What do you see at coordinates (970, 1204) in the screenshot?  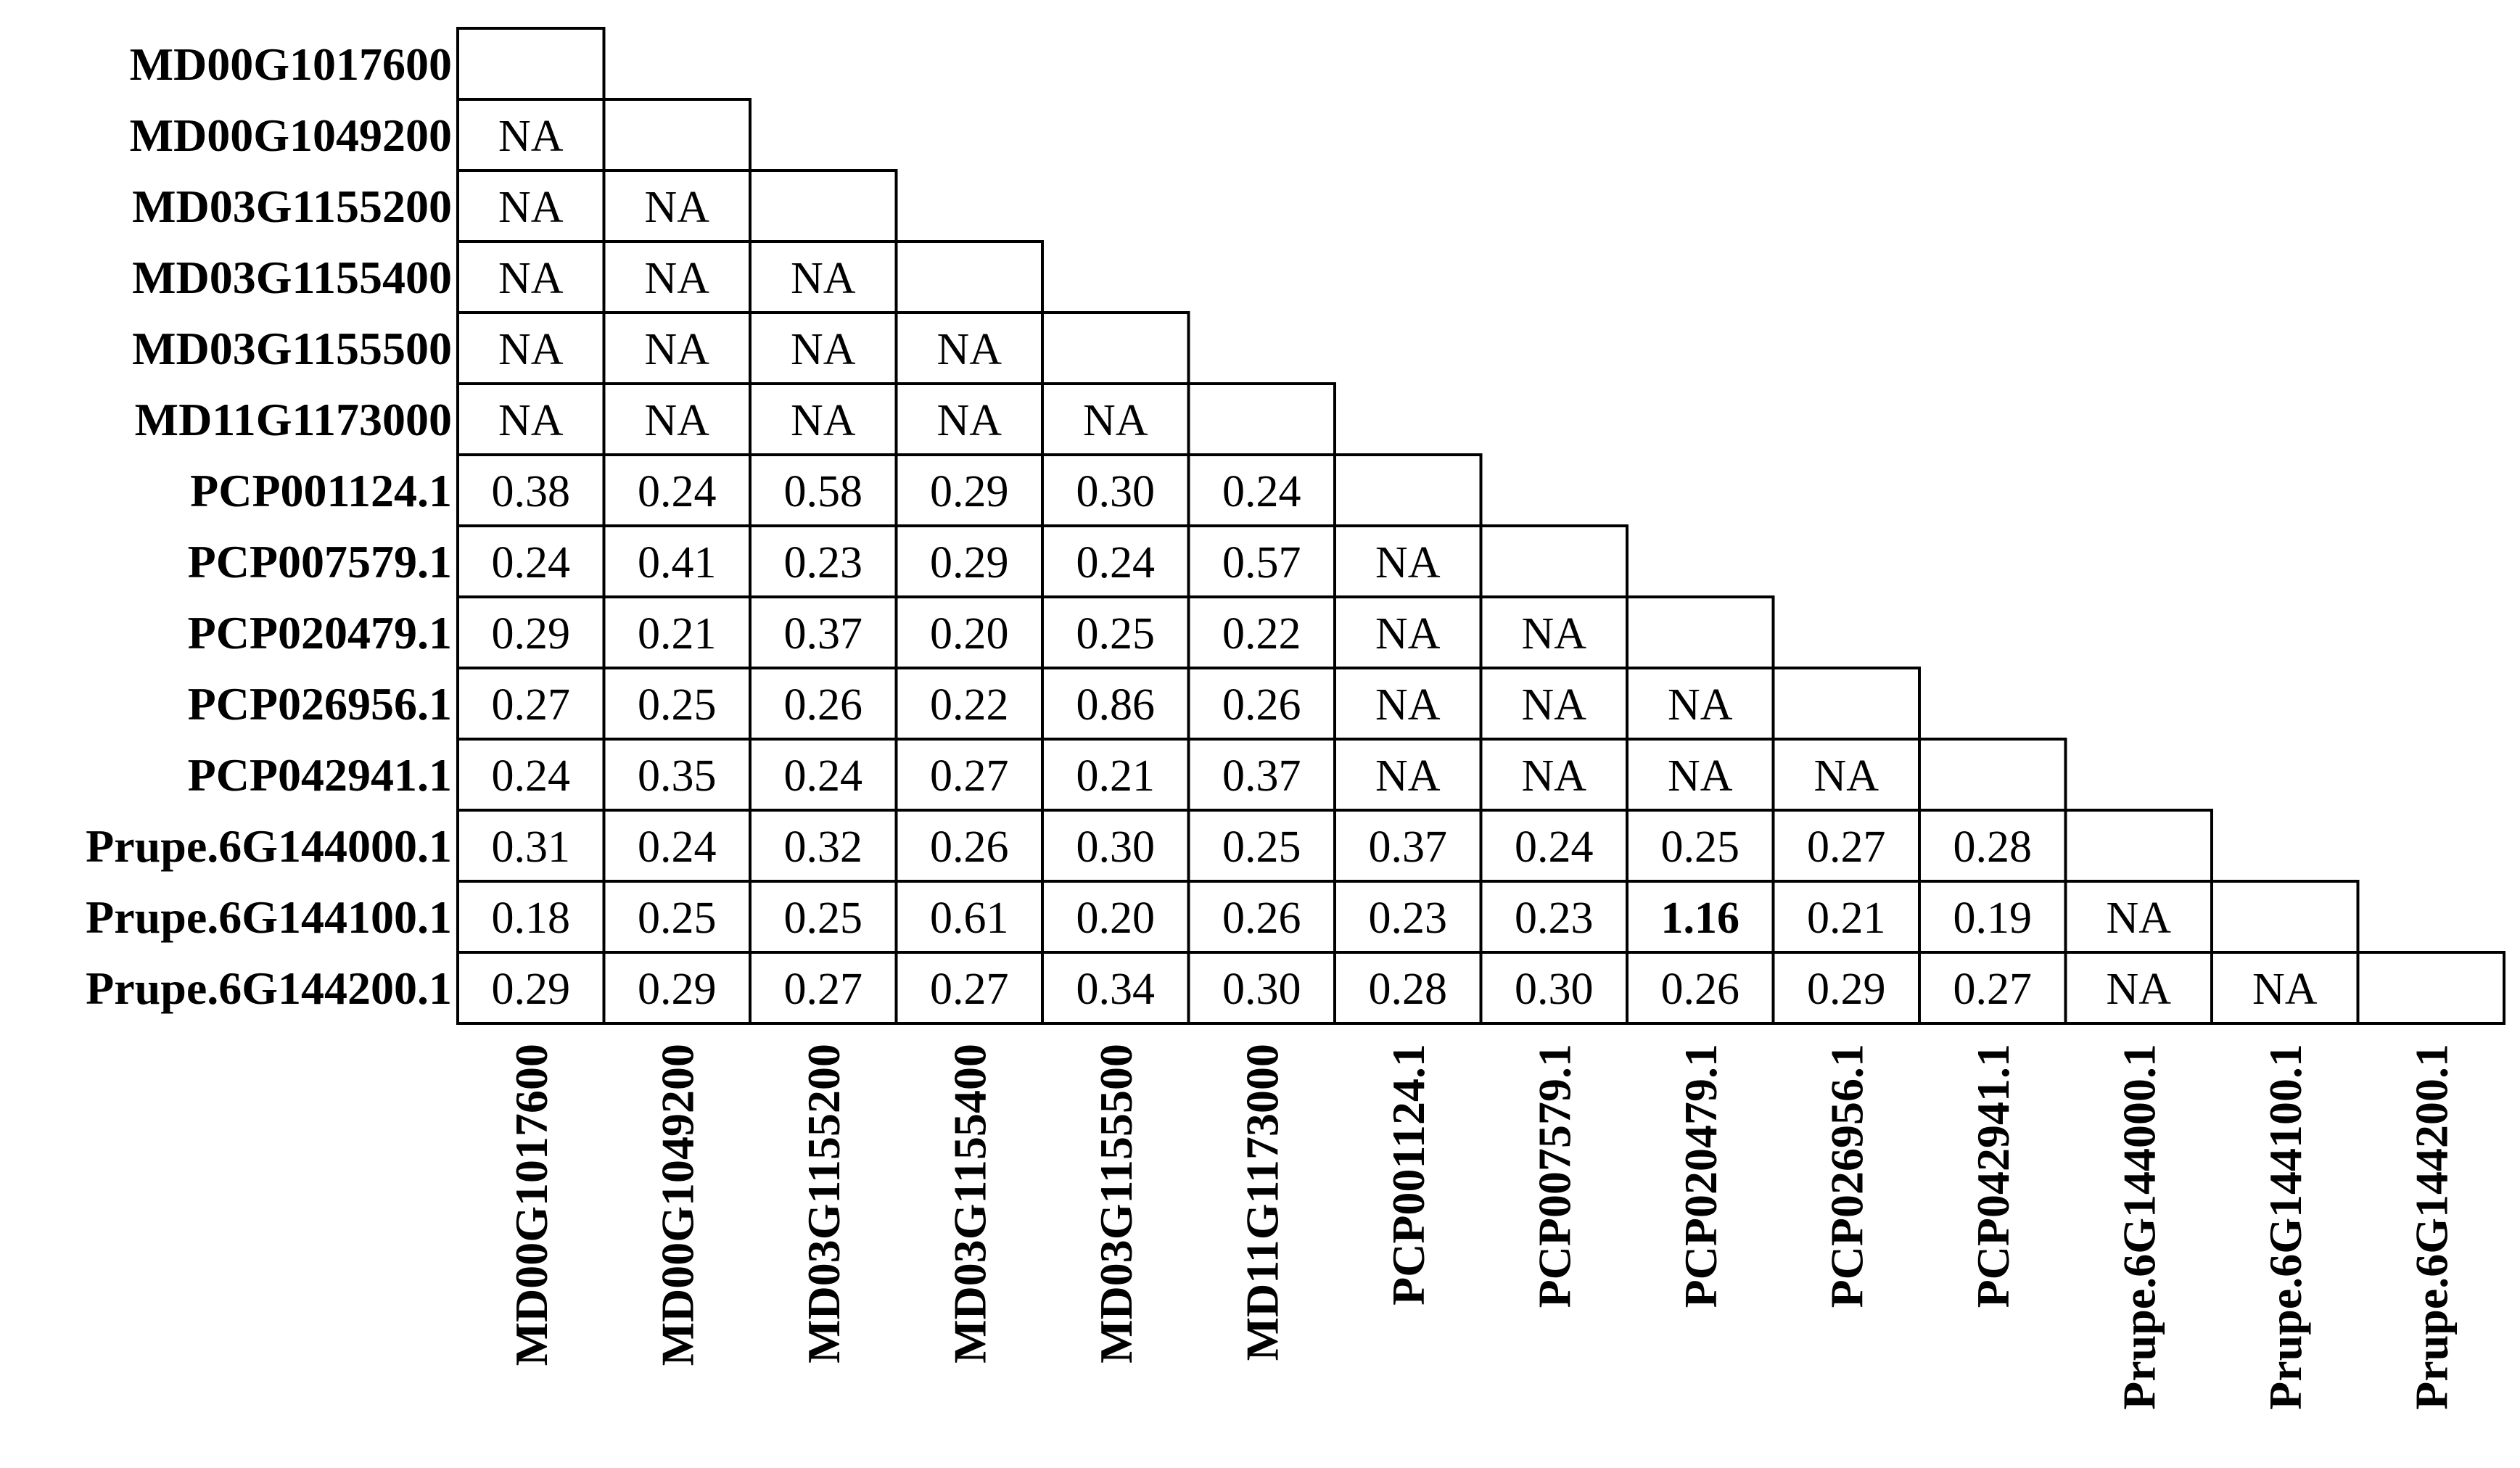 I see `column-label: MD03G1155400` at bounding box center [970, 1204].